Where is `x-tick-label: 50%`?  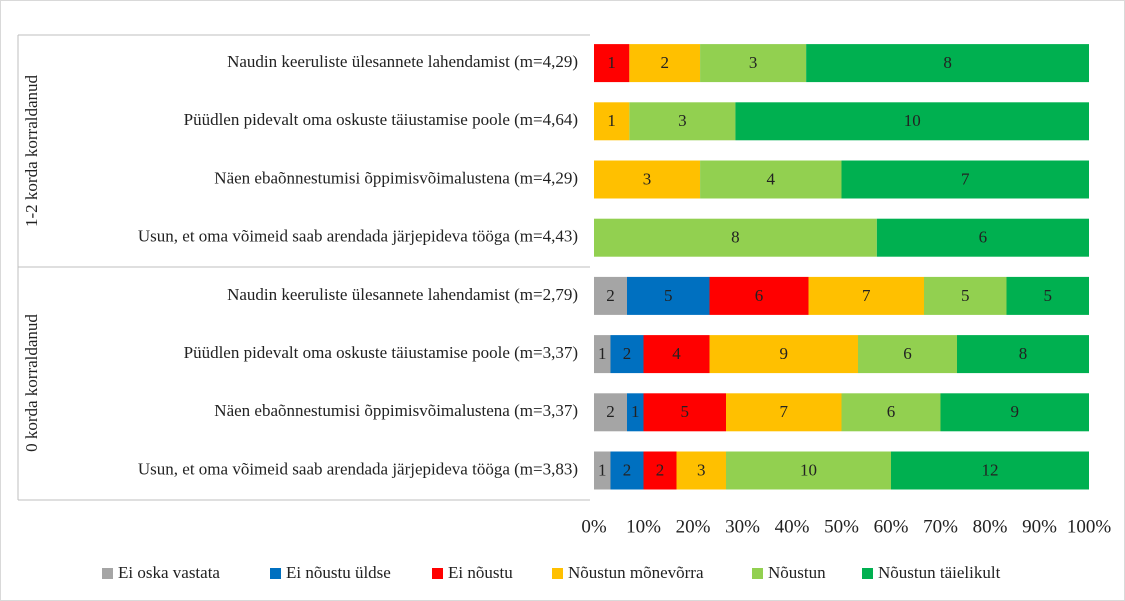
x-tick-label: 50% is located at coordinates (841, 526).